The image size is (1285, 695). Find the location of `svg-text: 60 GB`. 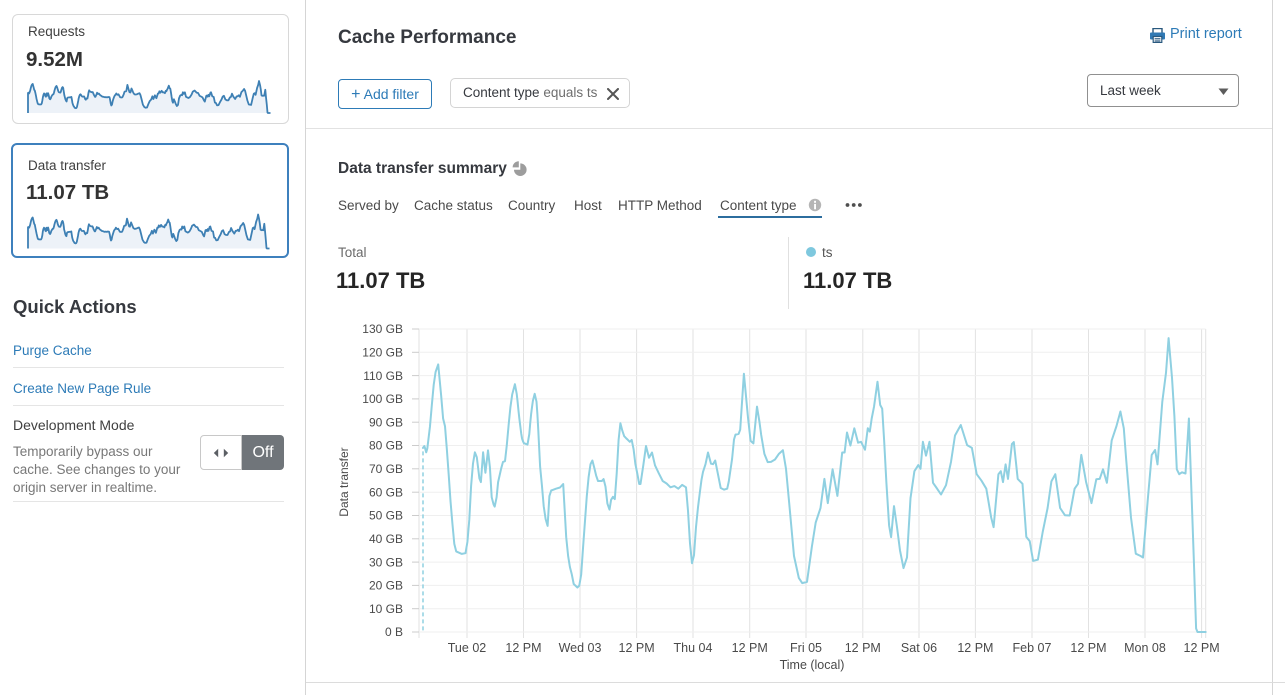

svg-text: 60 GB is located at coordinates (386, 492).